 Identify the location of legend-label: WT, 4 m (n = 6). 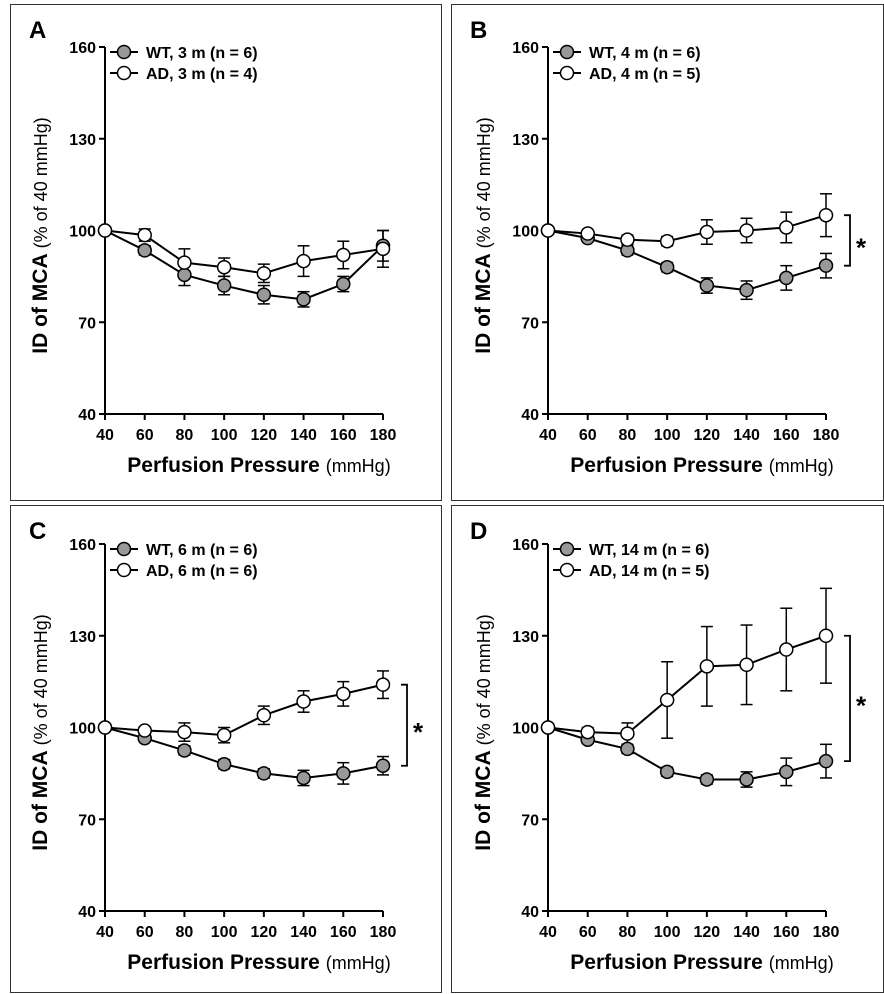
(645, 53).